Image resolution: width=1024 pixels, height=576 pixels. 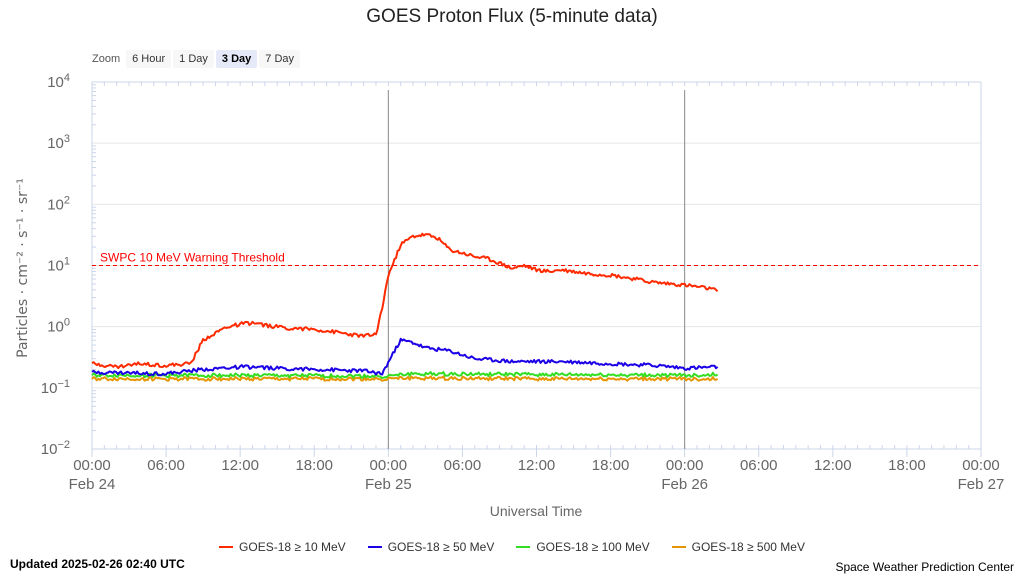 What do you see at coordinates (58, 142) in the screenshot?
I see `y-tick-label: 10³` at bounding box center [58, 142].